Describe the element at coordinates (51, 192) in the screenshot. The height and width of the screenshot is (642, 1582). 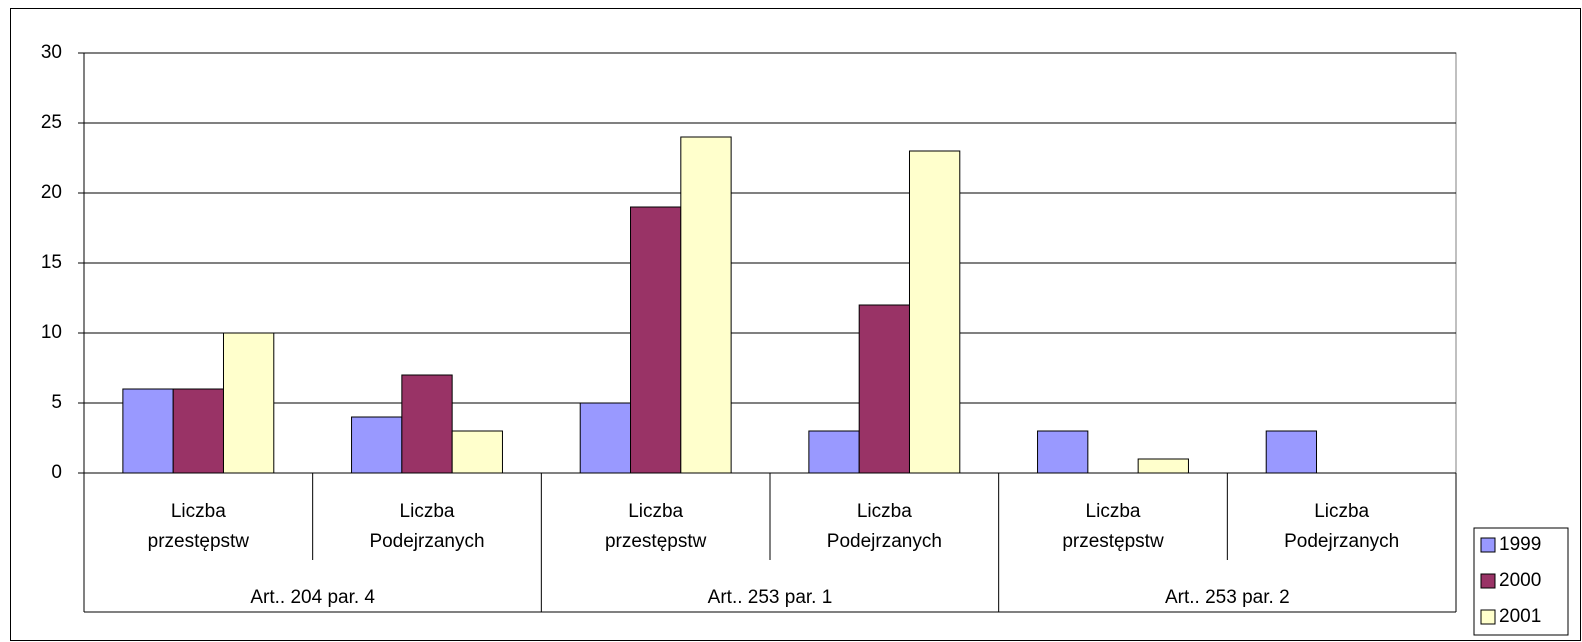
I see `y-tick-label: 20` at that location.